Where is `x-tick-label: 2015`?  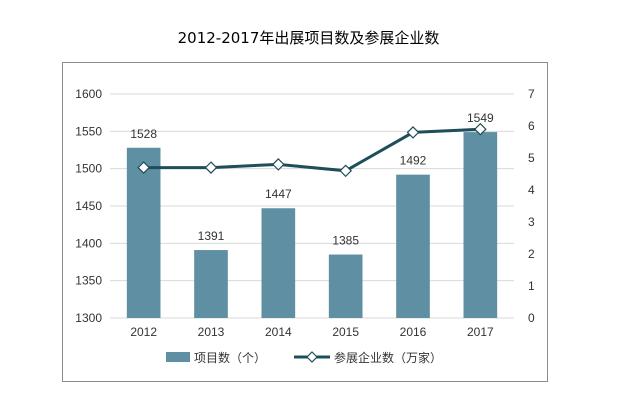
x-tick-label: 2015 is located at coordinates (345, 332).